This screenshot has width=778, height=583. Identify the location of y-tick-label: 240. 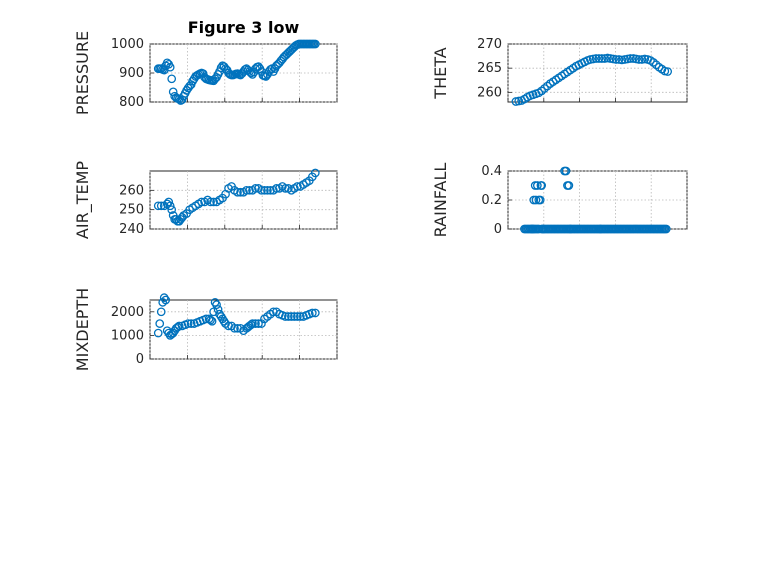
(131, 229).